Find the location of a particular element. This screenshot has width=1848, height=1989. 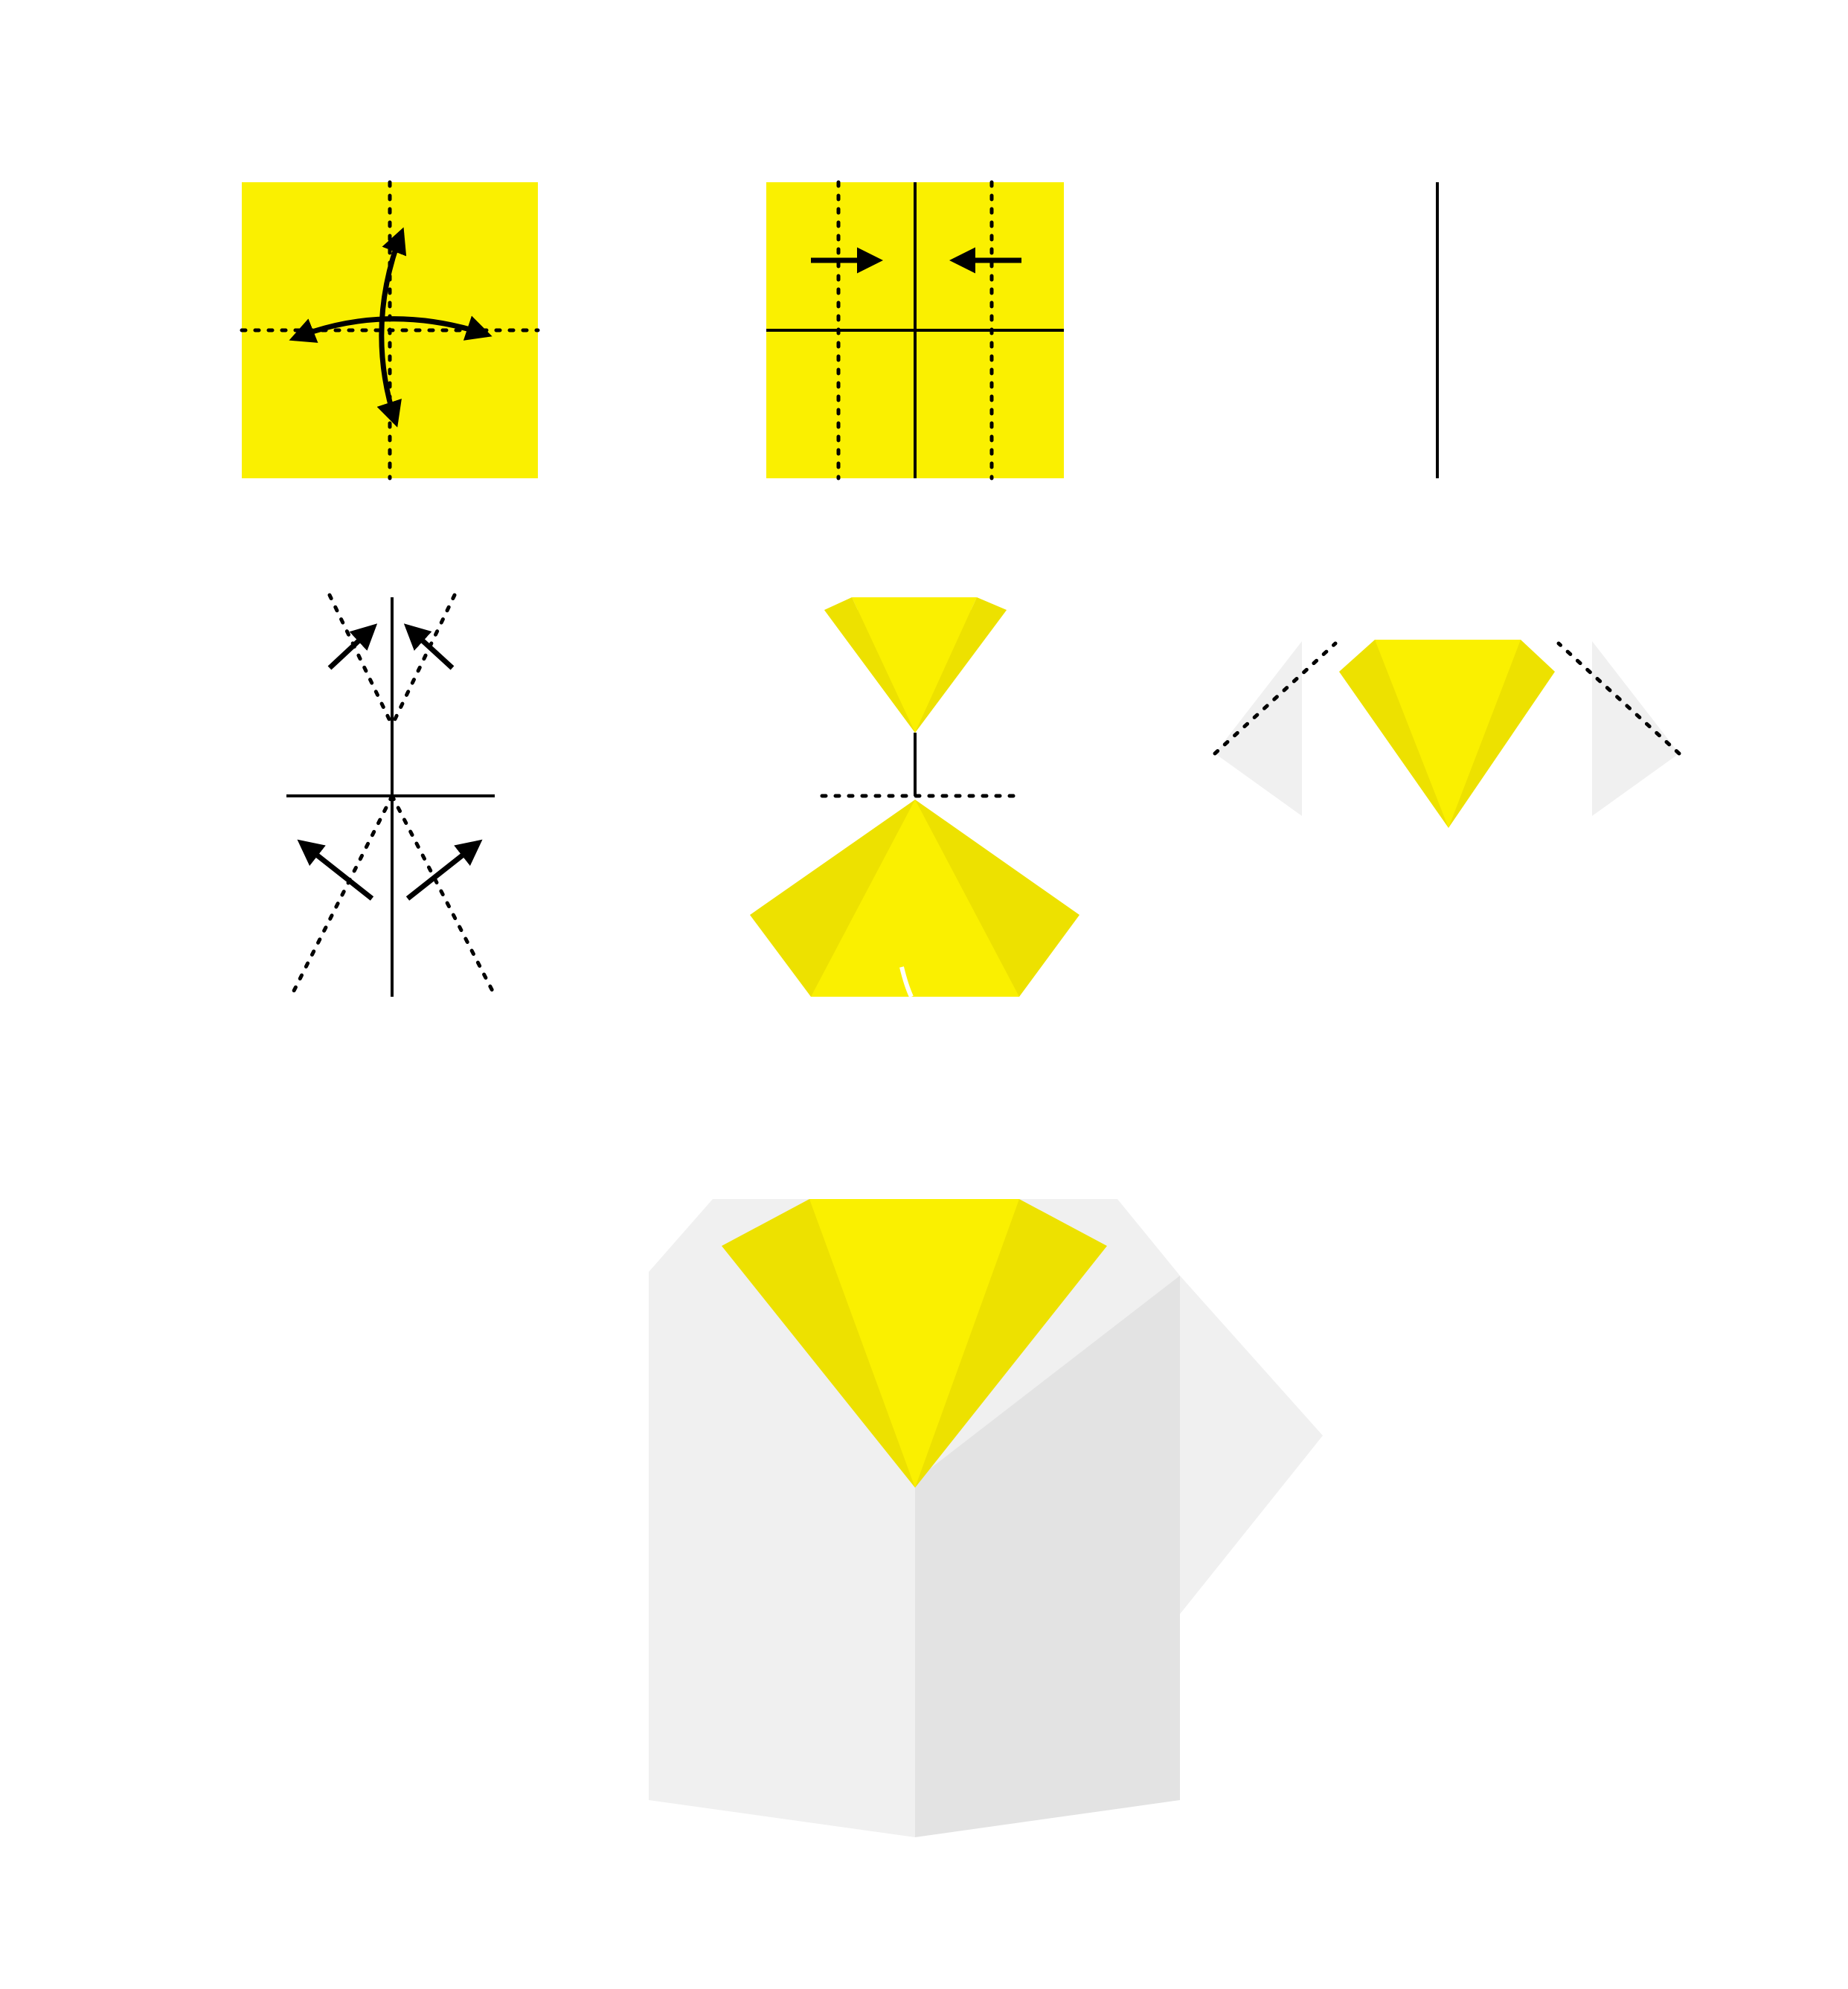

step-7-shirt is located at coordinates (986, 1518).